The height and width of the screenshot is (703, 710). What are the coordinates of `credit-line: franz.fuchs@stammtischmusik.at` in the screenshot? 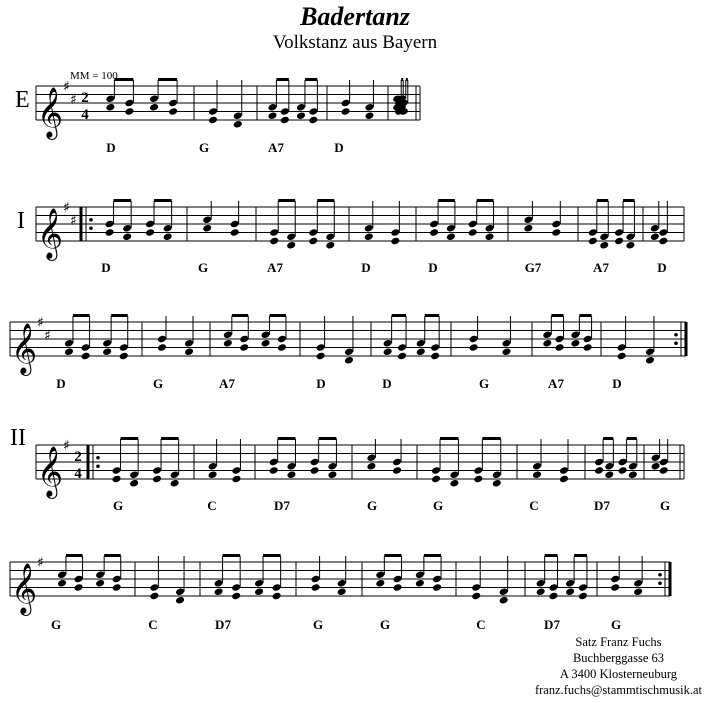 It's located at (618, 690).